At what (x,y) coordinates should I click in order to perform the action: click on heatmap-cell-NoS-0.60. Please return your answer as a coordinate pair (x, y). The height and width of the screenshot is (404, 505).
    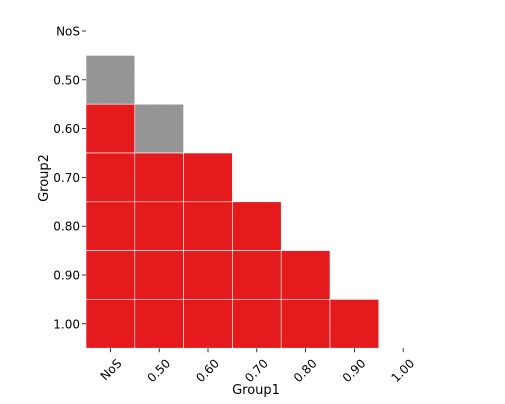
    Looking at the image, I should click on (110, 128).